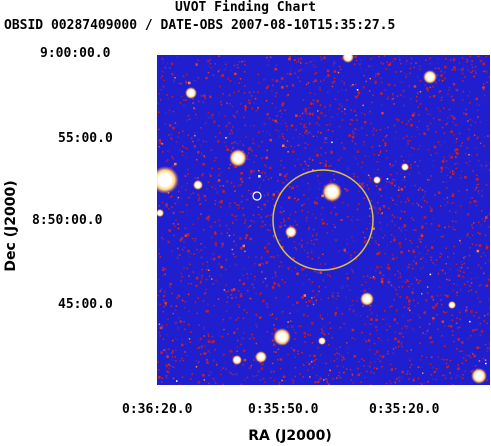  Describe the element at coordinates (67, 220) in the screenshot. I see `dec-tick-label: 8:50:00.0` at that location.